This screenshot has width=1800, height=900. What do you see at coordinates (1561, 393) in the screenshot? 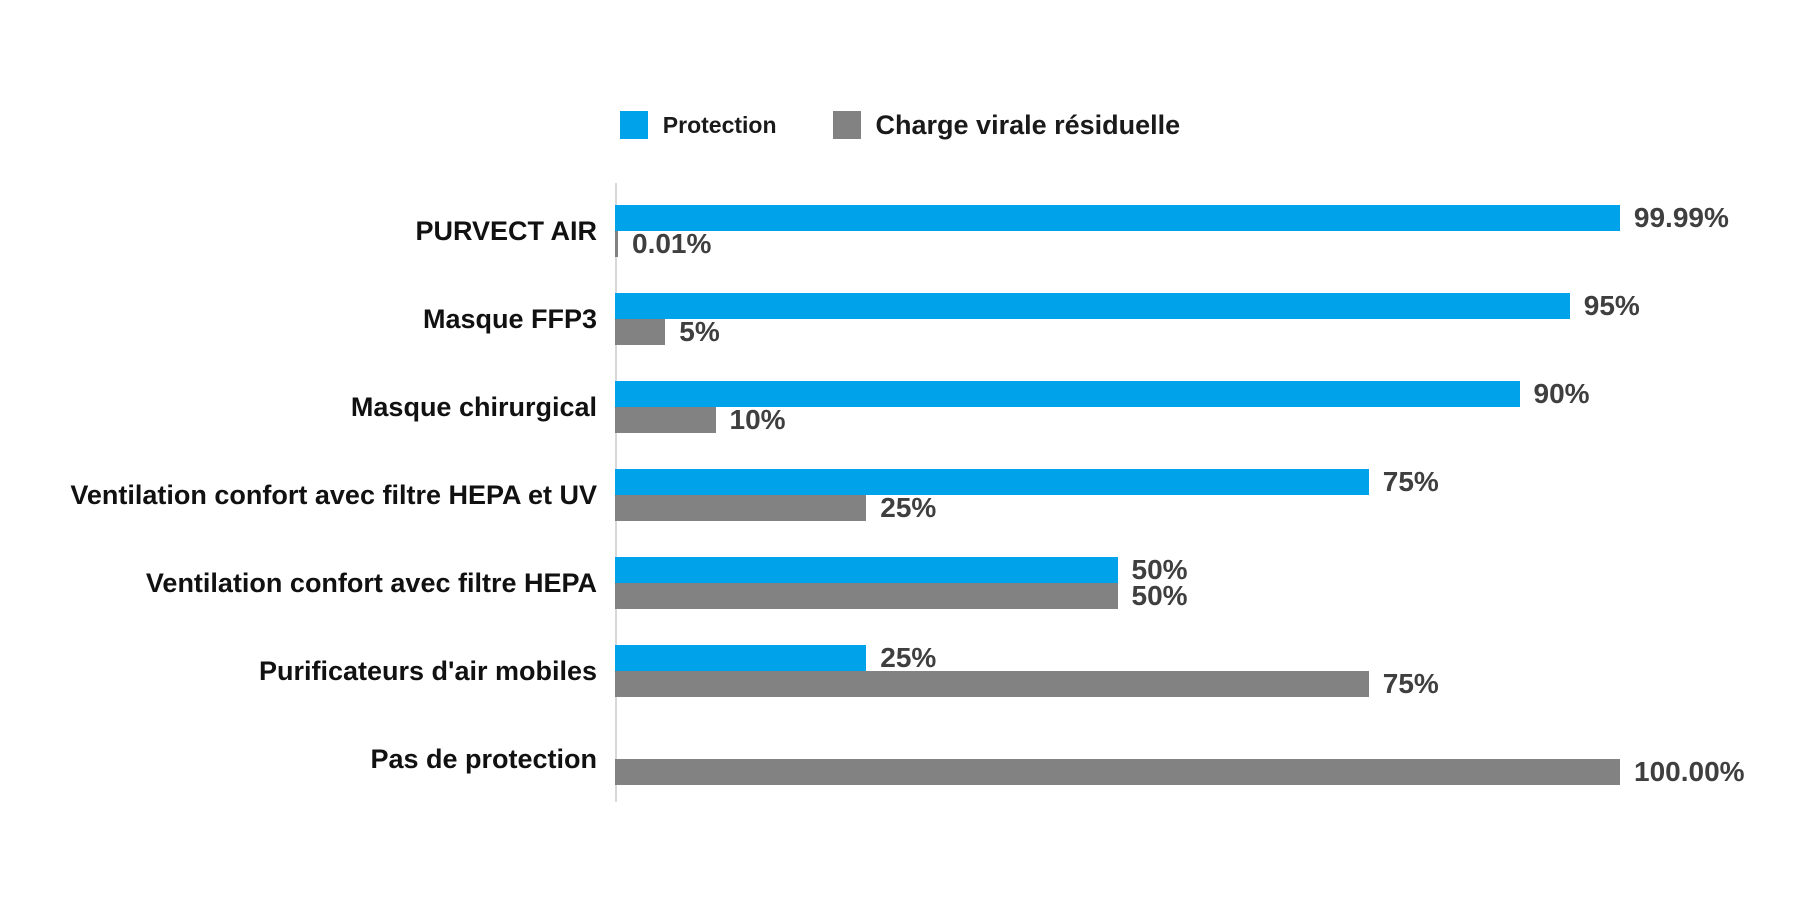
I see `value-label: 90%` at bounding box center [1561, 393].